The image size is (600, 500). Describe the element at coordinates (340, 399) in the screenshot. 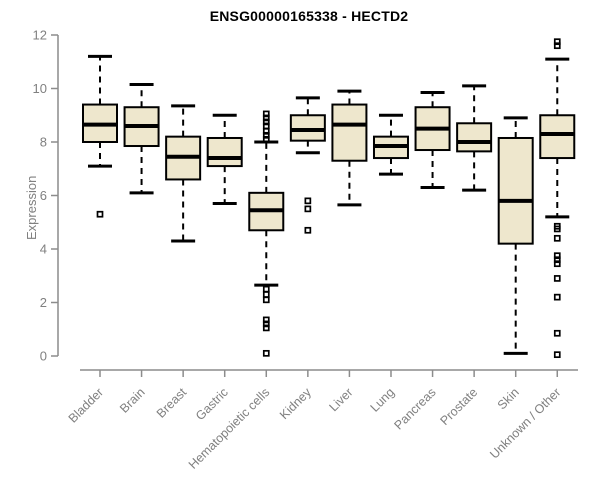

I see `x-tick-label: Liver` at that location.